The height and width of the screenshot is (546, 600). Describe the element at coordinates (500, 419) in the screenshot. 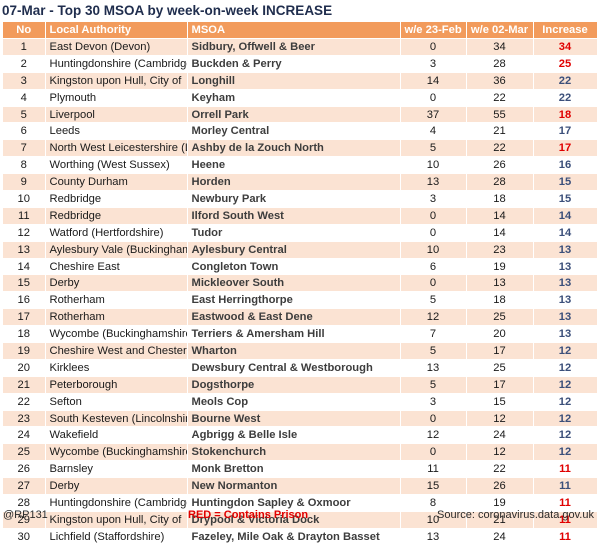

I see `we-02-mar-cell: 12` at that location.